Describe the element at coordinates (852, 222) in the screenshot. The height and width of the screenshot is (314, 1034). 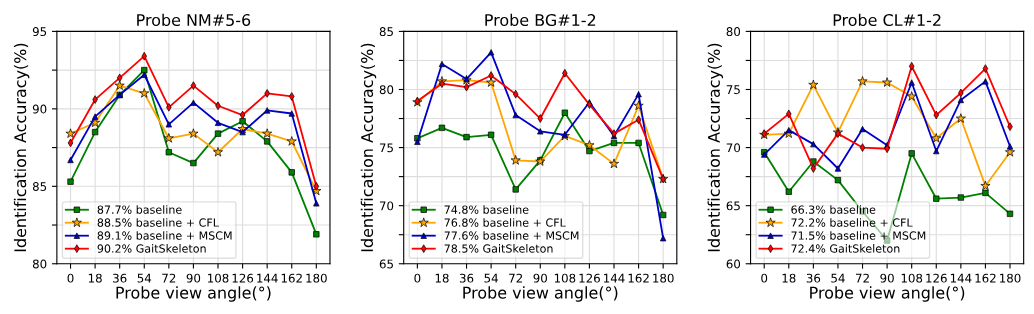
I see `legend-label: 72.2% baseline + CFL` at that location.